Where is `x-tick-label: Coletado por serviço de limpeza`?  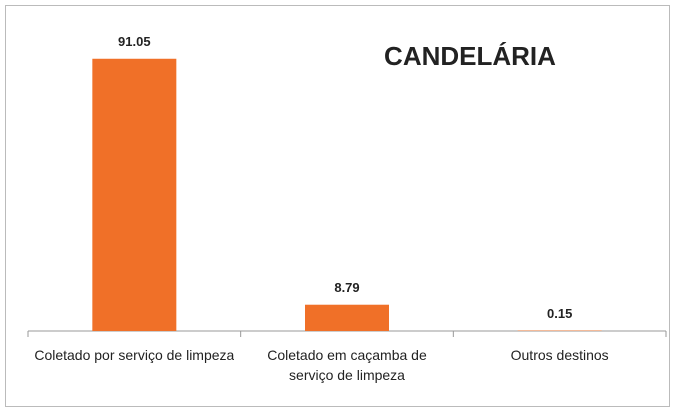
x-tick-label: Coletado por serviço de limpeza is located at coordinates (134, 355).